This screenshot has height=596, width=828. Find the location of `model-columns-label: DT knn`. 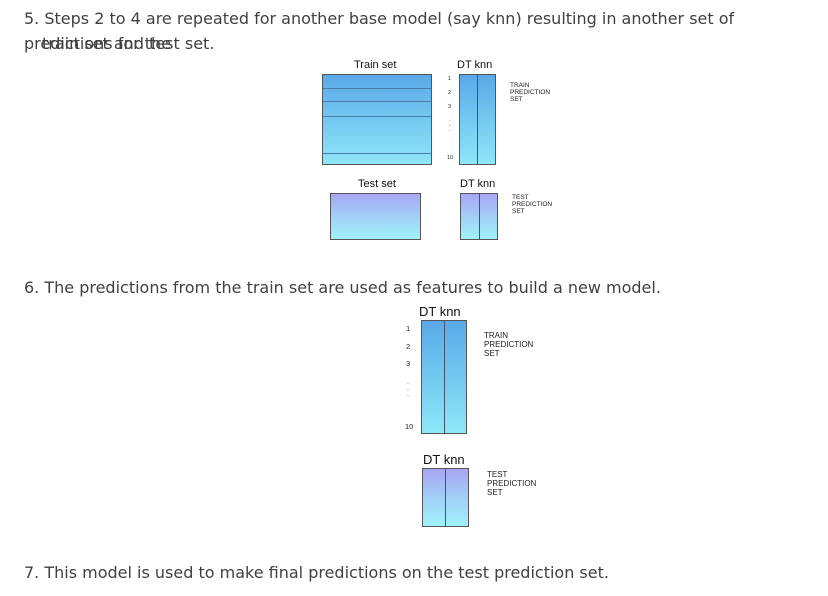

model-columns-label: DT knn is located at coordinates (475, 65).